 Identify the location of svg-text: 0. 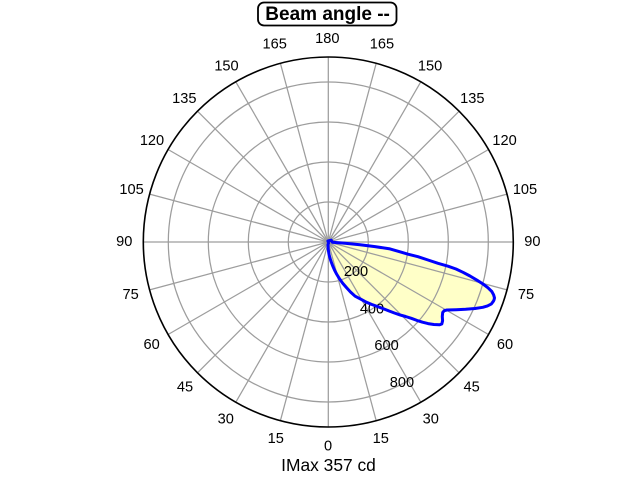
(328, 446).